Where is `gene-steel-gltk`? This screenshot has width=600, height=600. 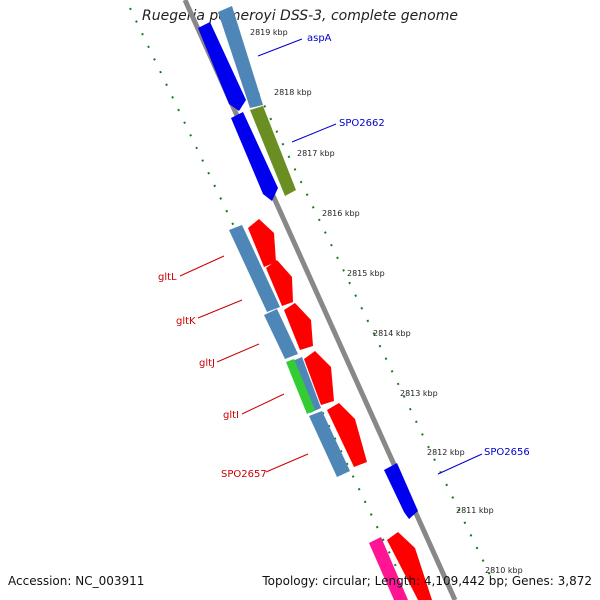 gene-steel-gltk is located at coordinates (281, 334).